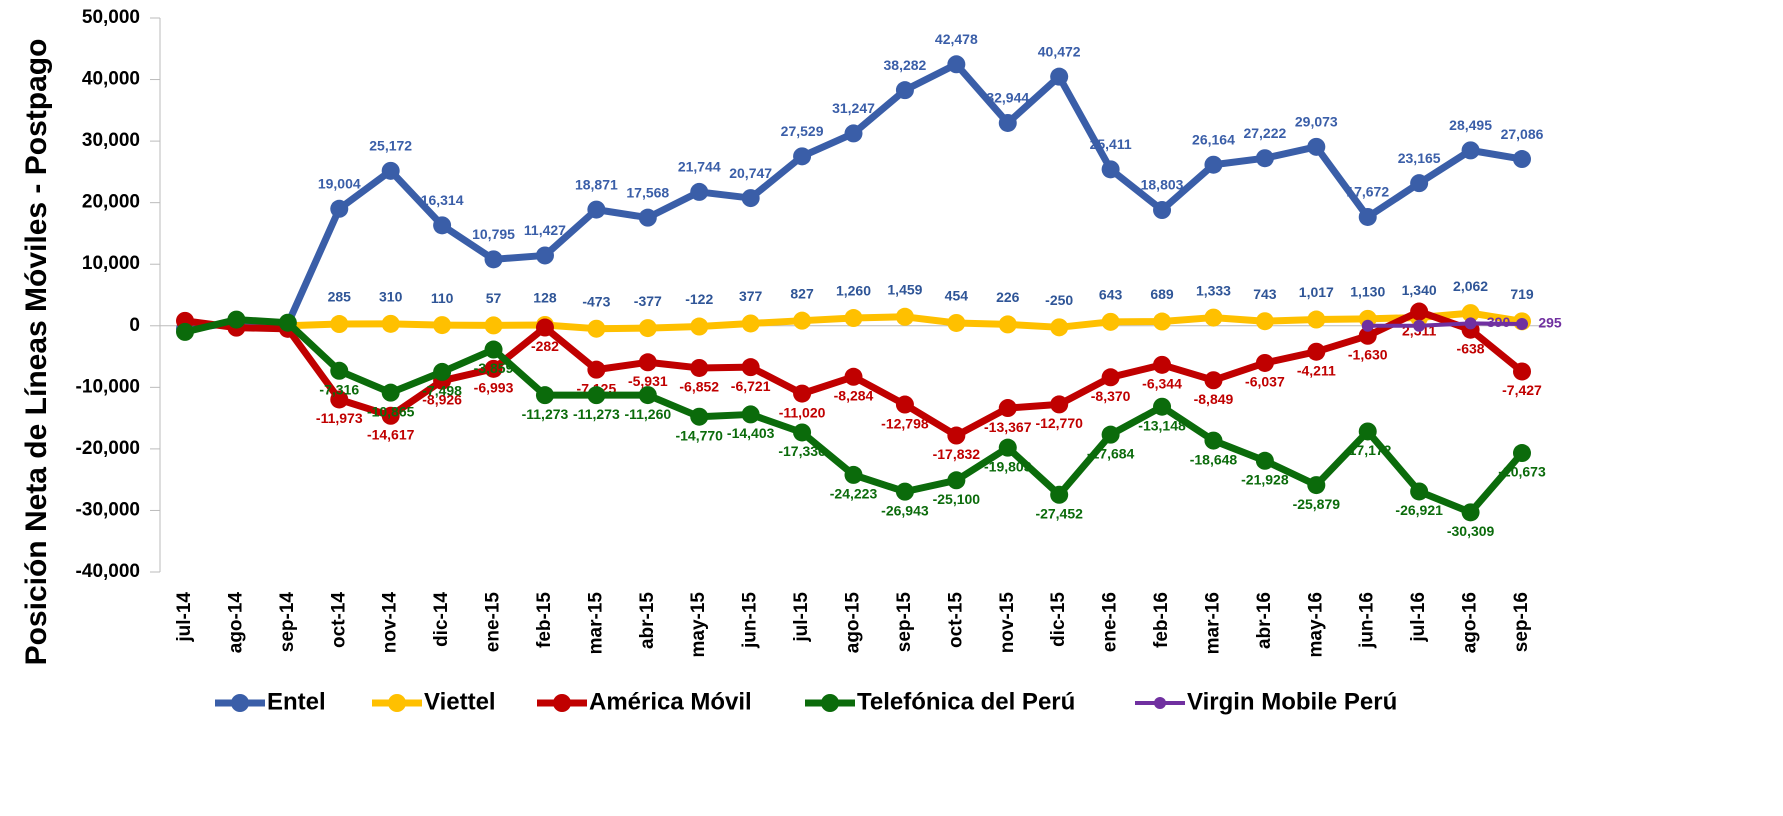  What do you see at coordinates (494, 388) in the screenshot?
I see `data-label: -6,993` at bounding box center [494, 388].